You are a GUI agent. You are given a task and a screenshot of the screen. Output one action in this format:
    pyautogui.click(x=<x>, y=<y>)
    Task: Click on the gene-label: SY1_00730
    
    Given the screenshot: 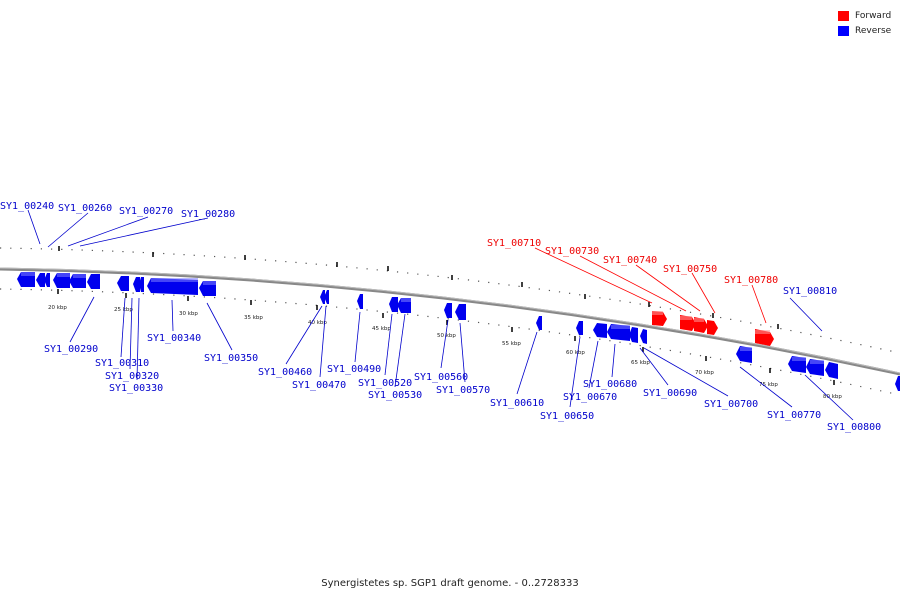 What is the action you would take?
    pyautogui.click(x=572, y=251)
    